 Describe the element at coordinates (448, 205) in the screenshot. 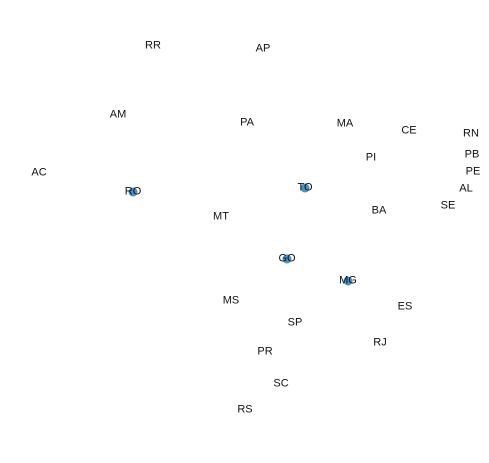

I see `state-label-se: SE` at that location.